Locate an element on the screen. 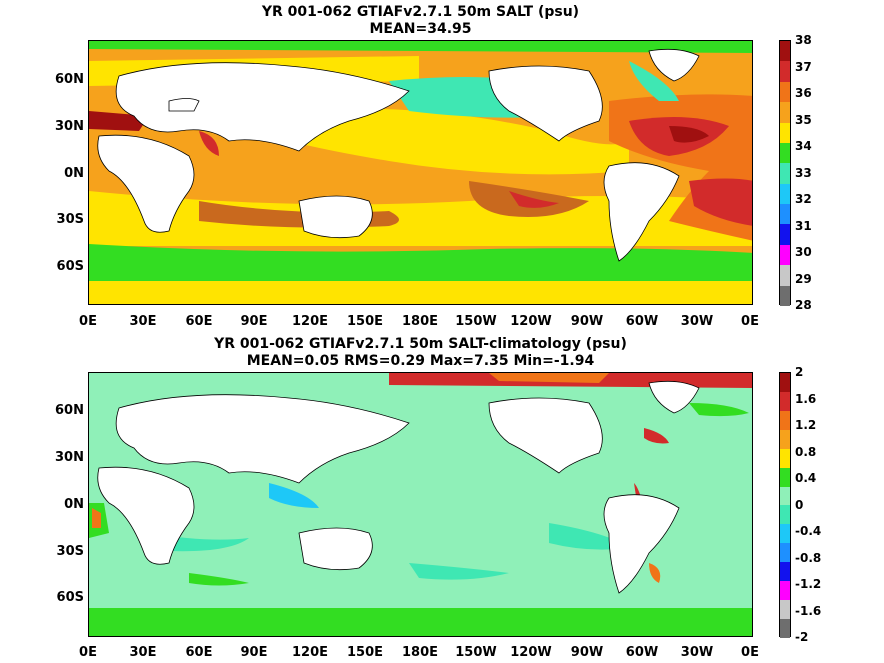 The height and width of the screenshot is (663, 884). panel1-lon-3: 90E is located at coordinates (254, 321).